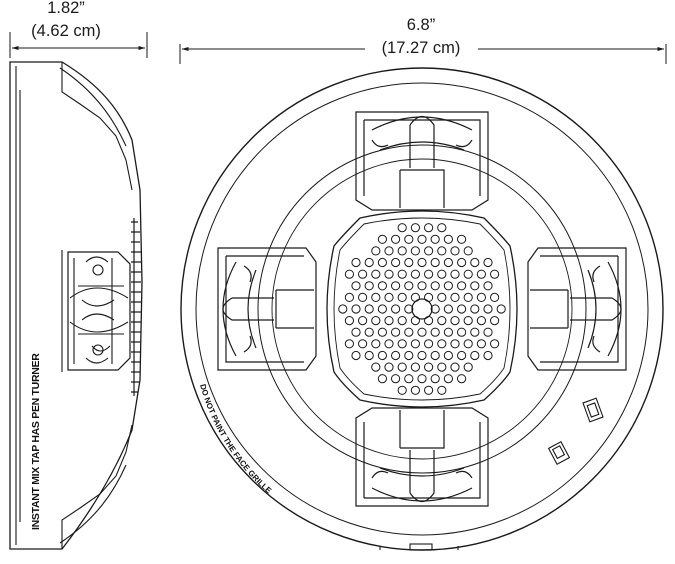  I want to click on side-imprint-label: INSTANT MIX TAP HAS PEN TURNER, so click(36, 441).